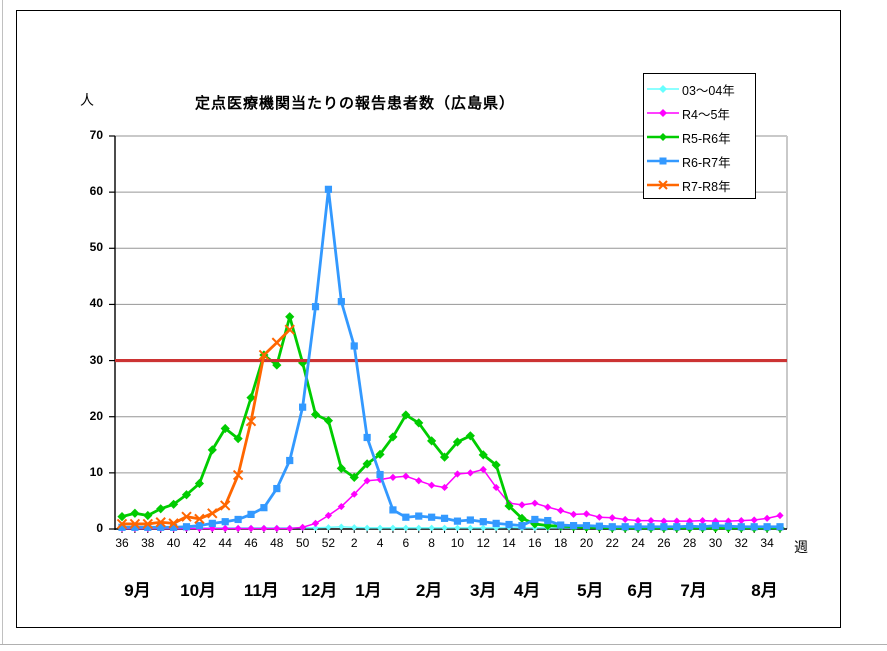 The width and height of the screenshot is (887, 651). I want to click on y-tick-label: 60, so click(96, 191).